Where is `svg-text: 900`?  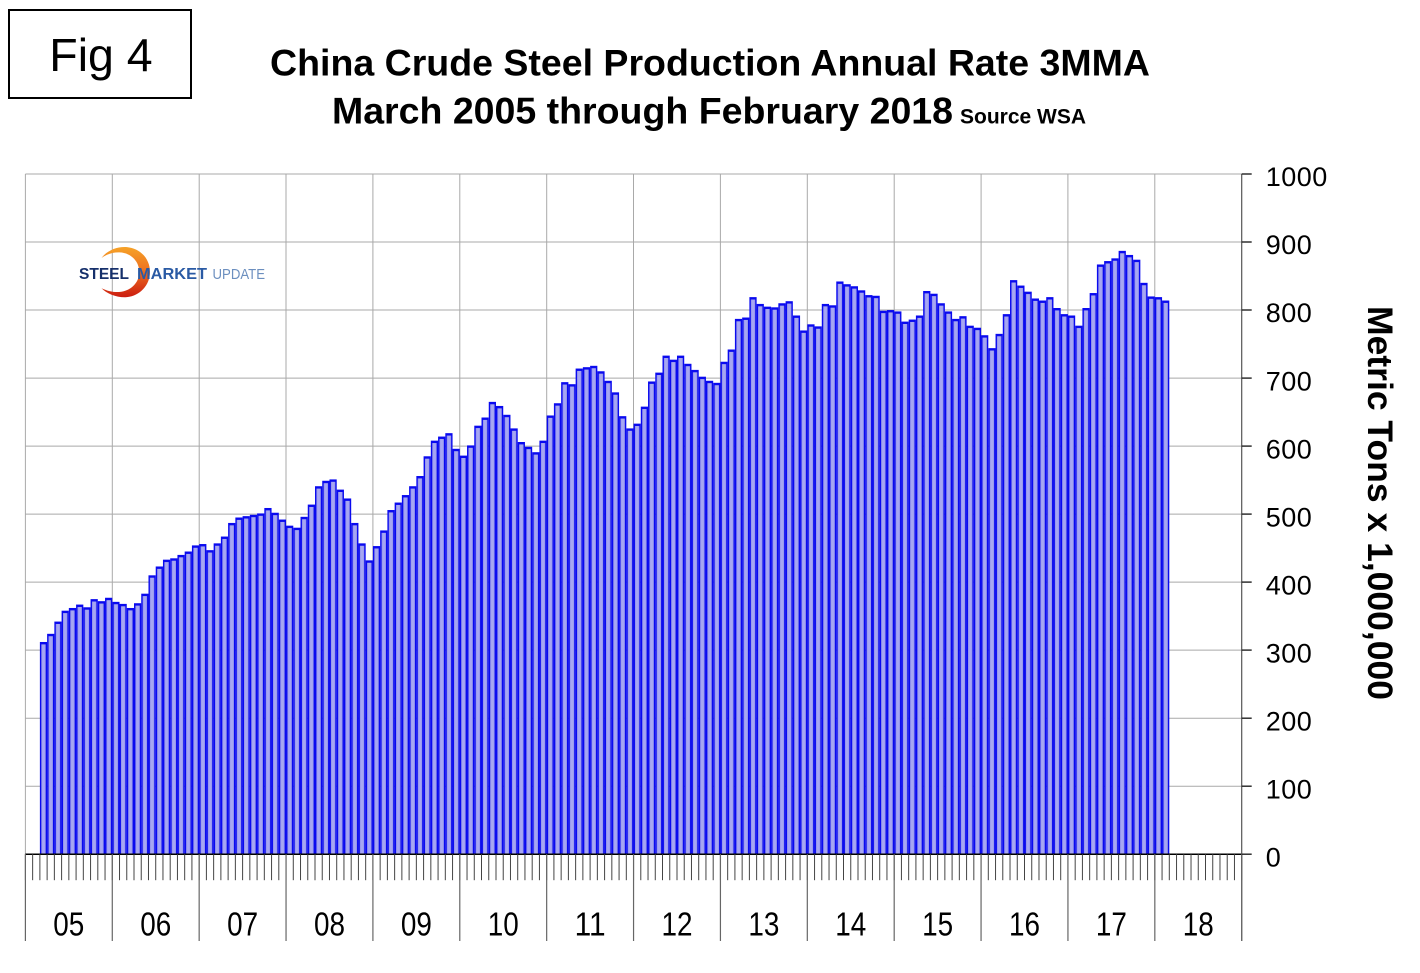 svg-text: 900 is located at coordinates (1289, 245).